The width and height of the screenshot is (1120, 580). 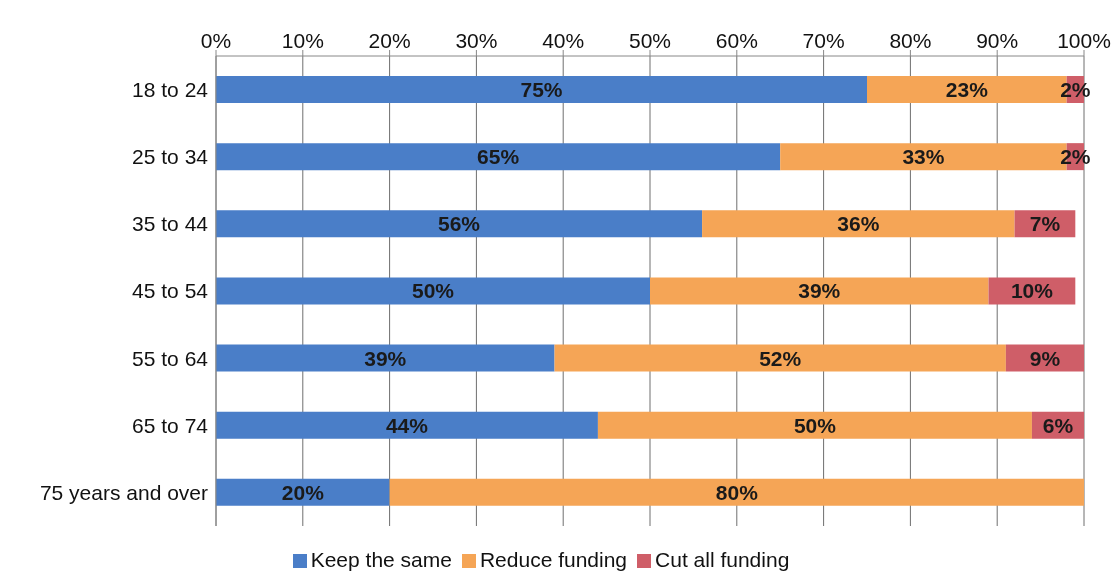 I want to click on legend-label: Keep the same, so click(x=381, y=559).